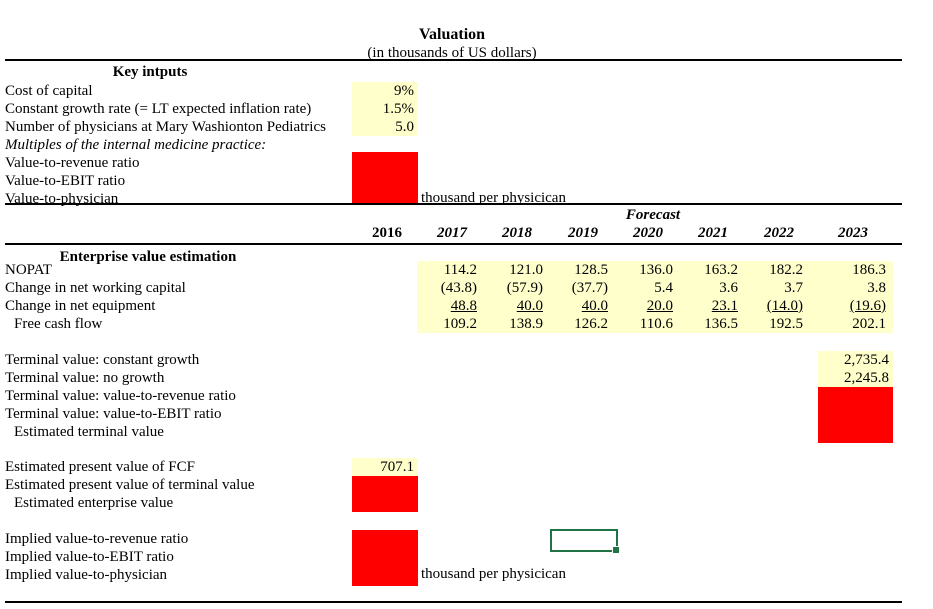  What do you see at coordinates (526, 324) in the screenshot?
I see `cell-fcf-2018: 138.9` at bounding box center [526, 324].